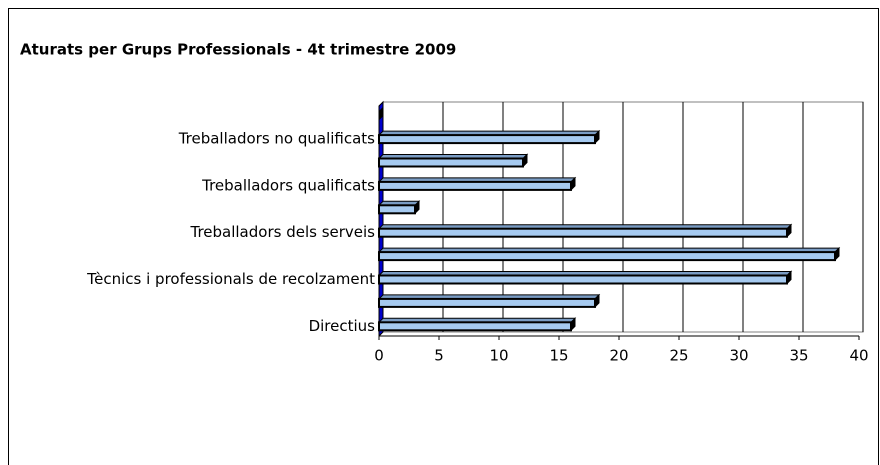  I want to click on x-tick-label: 40, so click(858, 356).